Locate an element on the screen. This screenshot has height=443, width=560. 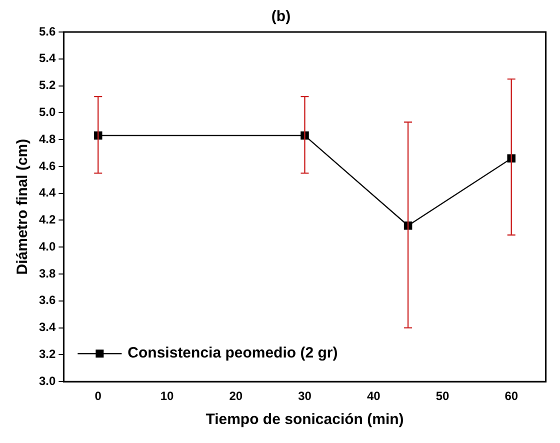
x-tick-label: 60 is located at coordinates (511, 396).